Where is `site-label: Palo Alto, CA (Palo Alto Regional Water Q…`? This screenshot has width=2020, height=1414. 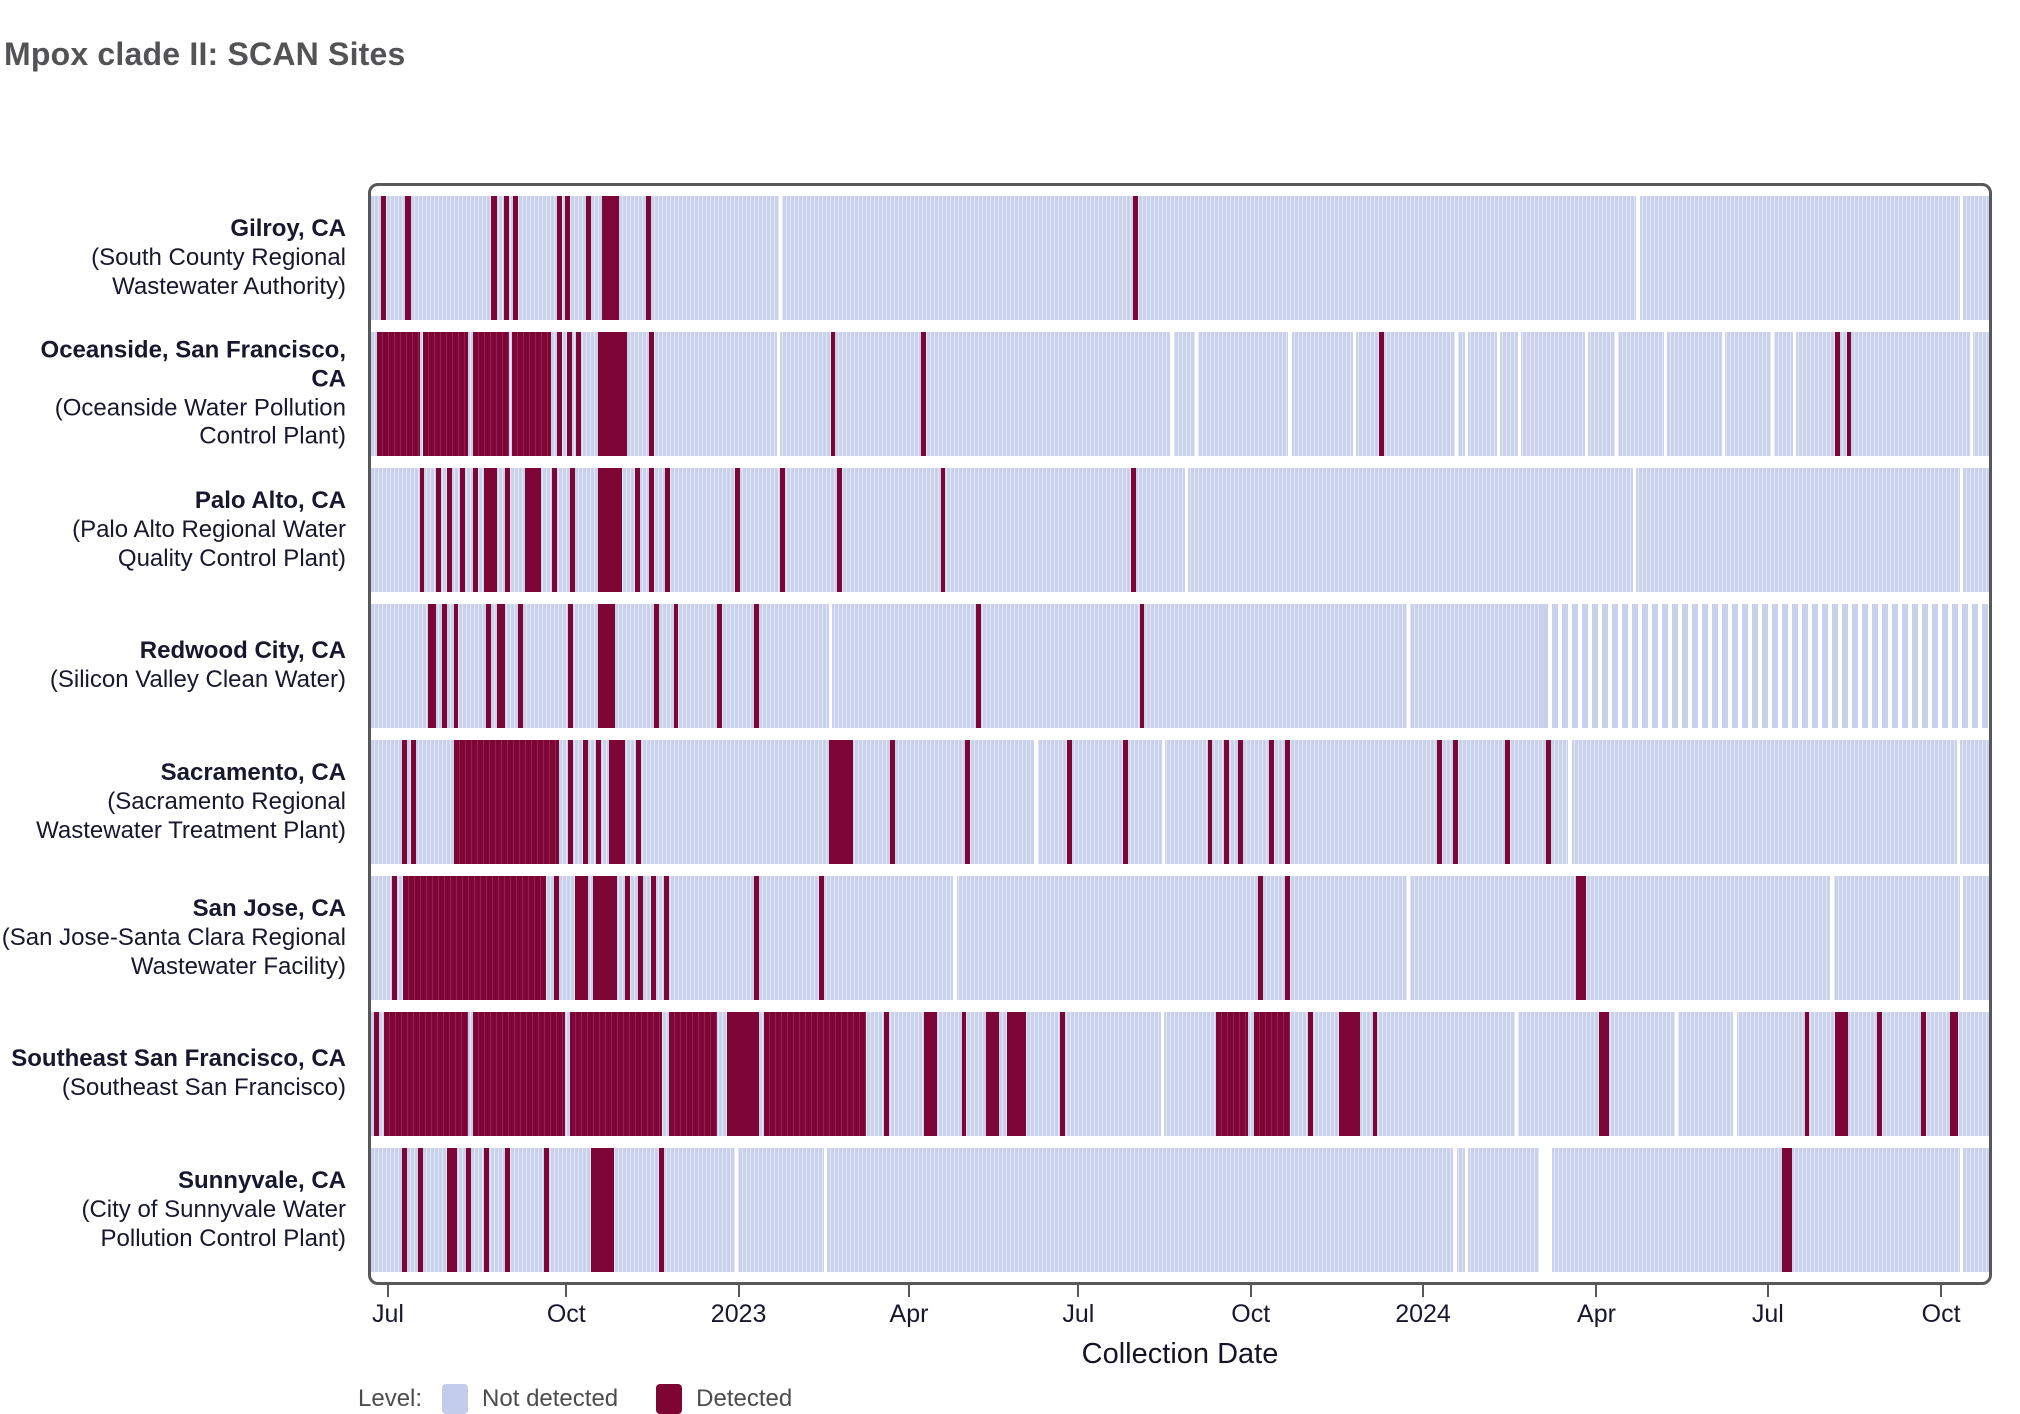
site-label: Palo Alto, CA (Palo Alto Regional Water Q… is located at coordinates (173, 530).